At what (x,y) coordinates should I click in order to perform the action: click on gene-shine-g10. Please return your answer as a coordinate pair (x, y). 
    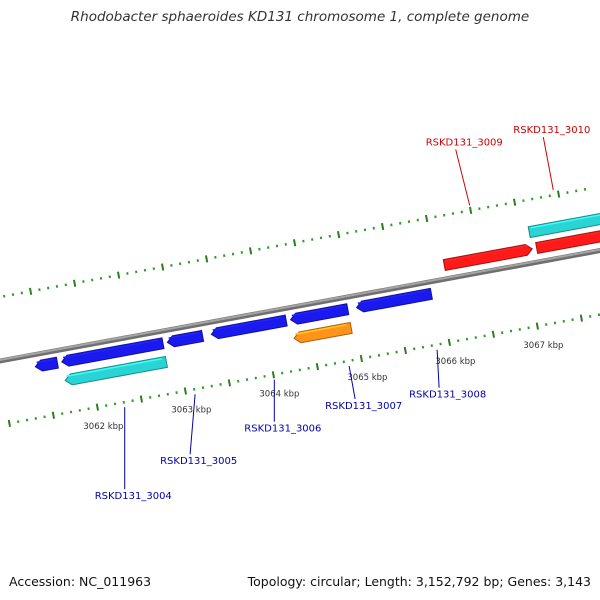
    Looking at the image, I should click on (565, 221).